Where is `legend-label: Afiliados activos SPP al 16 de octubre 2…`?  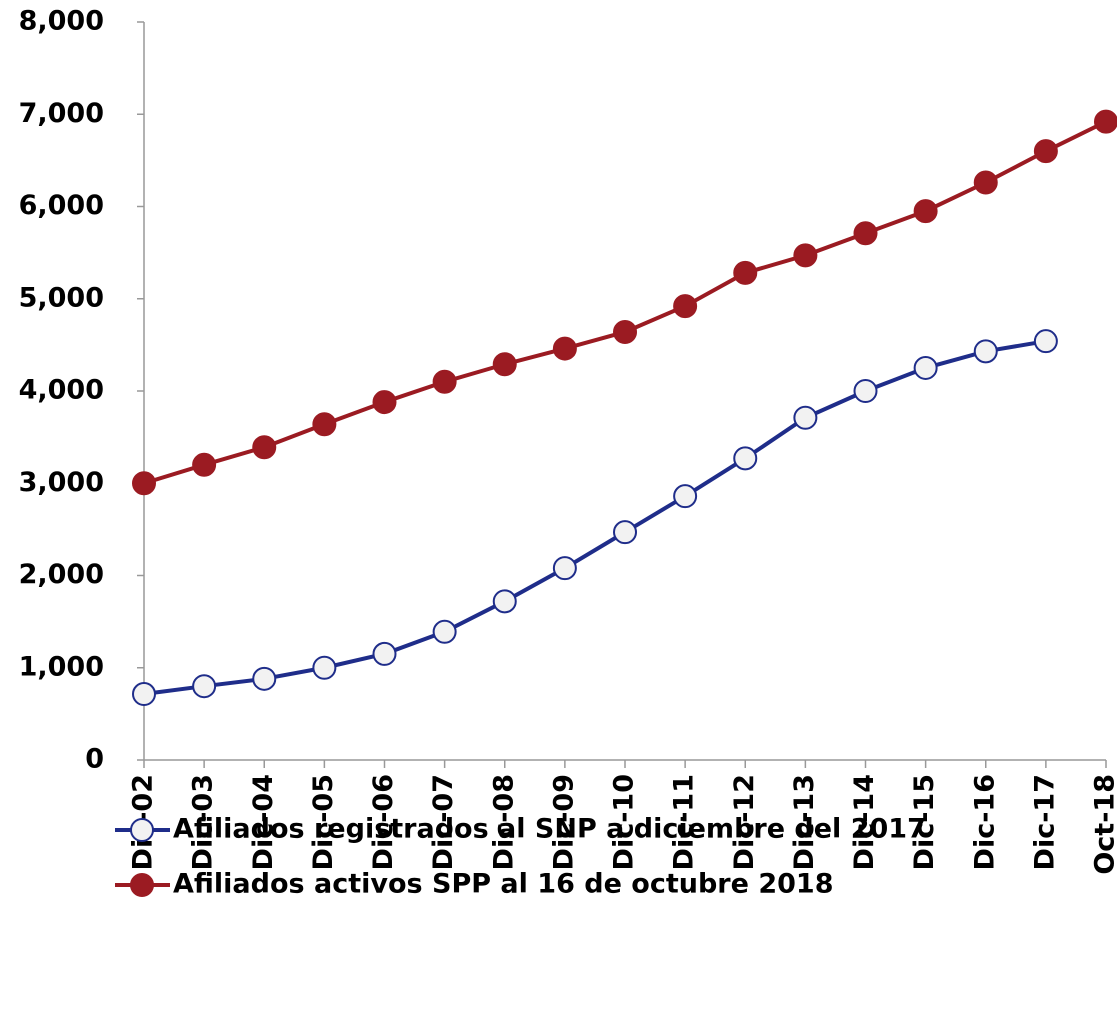
legend-label: Afiliados activos SPP al 16 de octubre 2… is located at coordinates (503, 884).